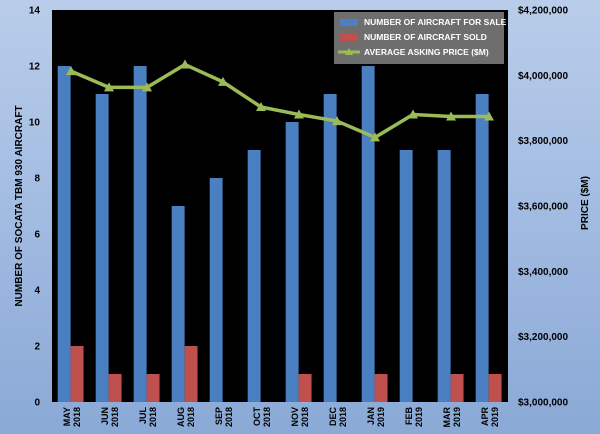  I want to click on right-axis-title: PRICE ($M), so click(585, 203).